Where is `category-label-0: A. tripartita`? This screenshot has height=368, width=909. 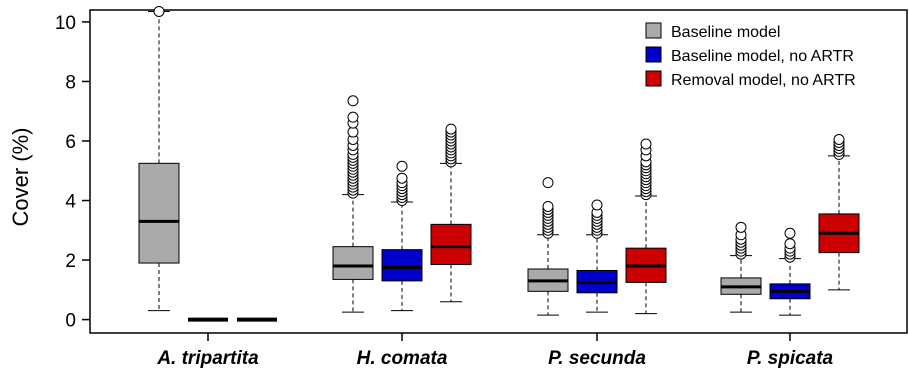 category-label-0: A. tripartita is located at coordinates (207, 358).